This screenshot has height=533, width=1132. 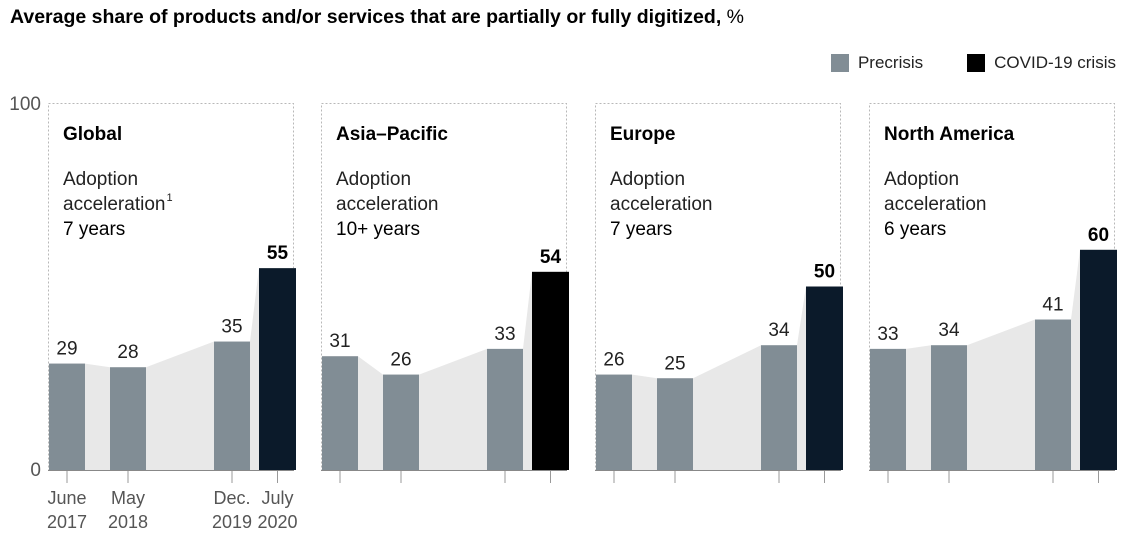 I want to click on panel-3-value-label-4: 50, so click(x=824, y=272).